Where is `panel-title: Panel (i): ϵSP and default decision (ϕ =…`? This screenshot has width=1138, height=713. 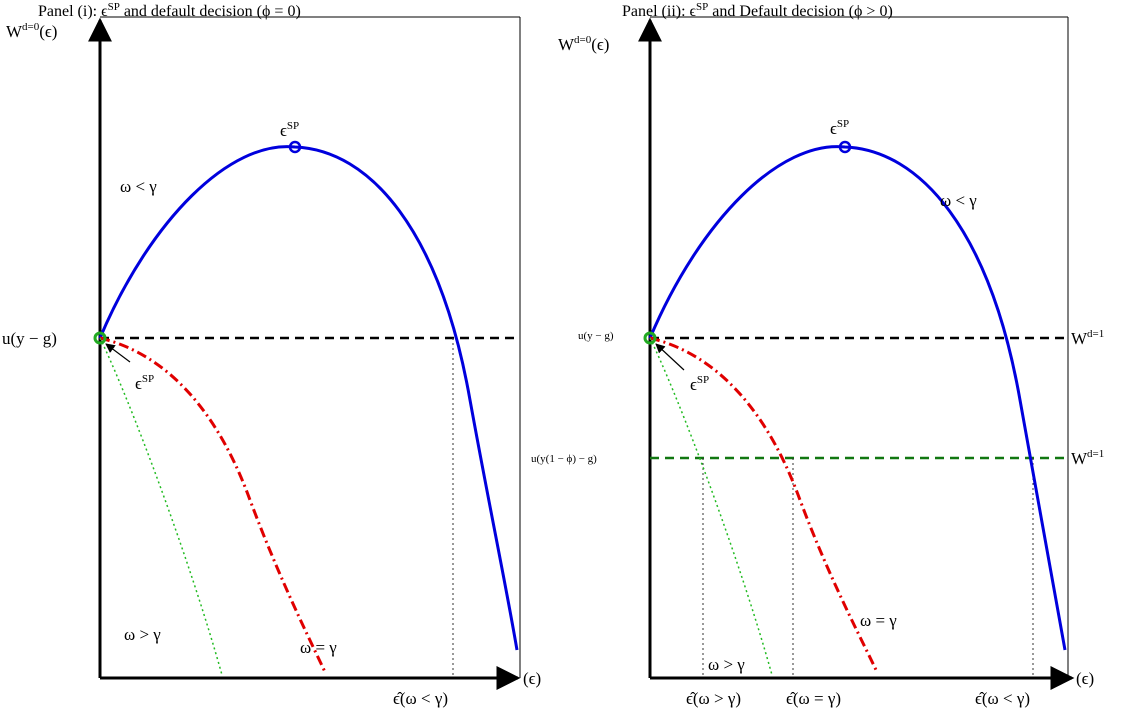
panel-title: Panel (i): ϵSP and default decision (ϕ =… is located at coordinates (169, 10).